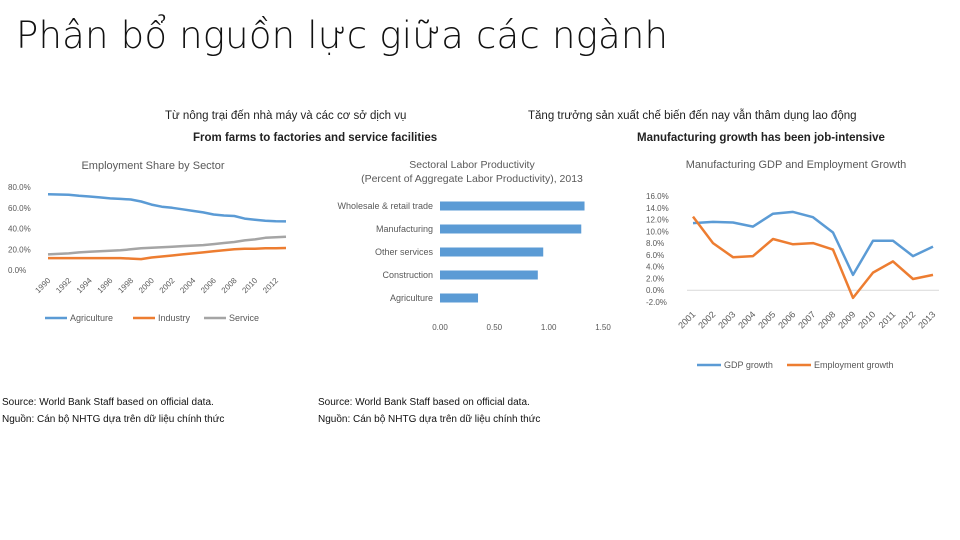  What do you see at coordinates (63, 285) in the screenshot?
I see `x-tick-label: 1992` at bounding box center [63, 285].